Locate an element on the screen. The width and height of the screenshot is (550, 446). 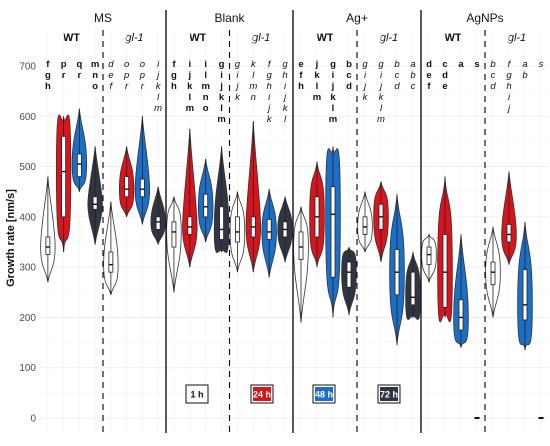
y-tick-label: 700 is located at coordinates (27, 67).